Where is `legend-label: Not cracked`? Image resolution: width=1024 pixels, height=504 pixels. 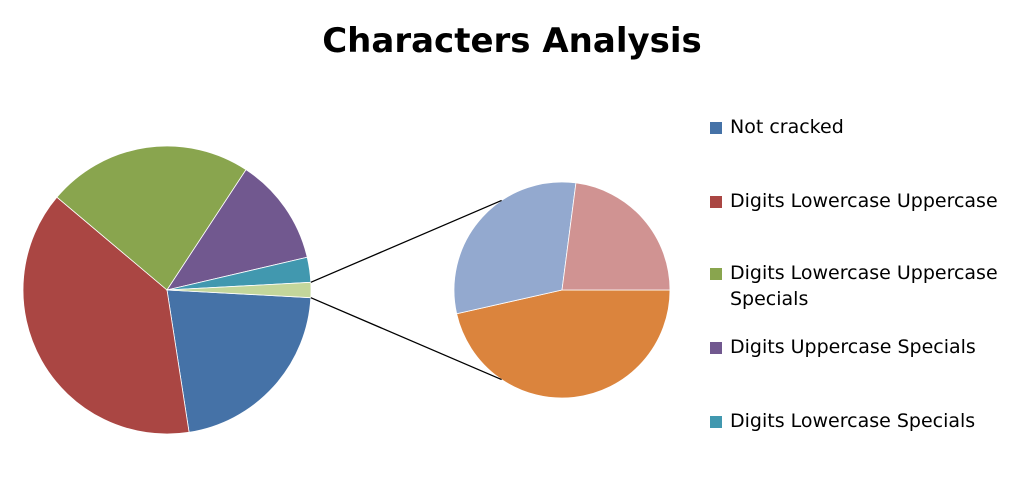
legend-label: Not cracked is located at coordinates (787, 127).